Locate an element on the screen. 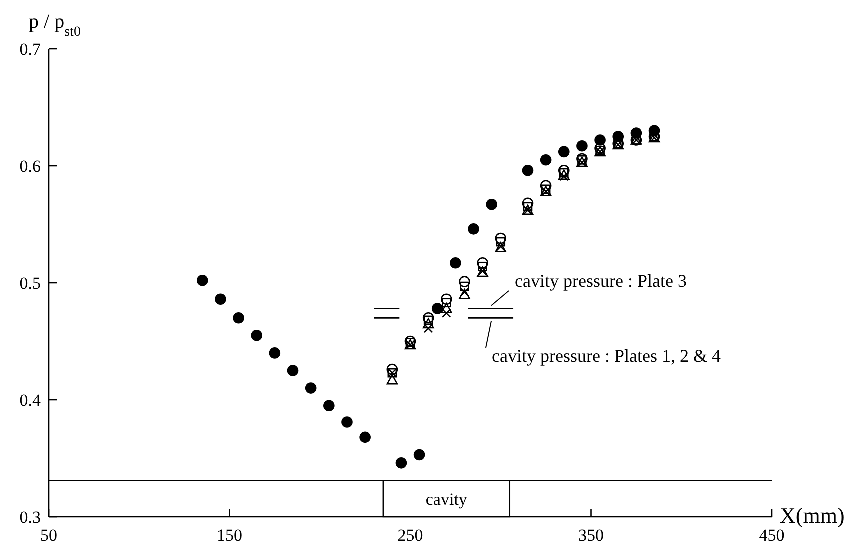 Image resolution: width=861 pixels, height=547 pixels. x-tick-label: 250 is located at coordinates (411, 535).